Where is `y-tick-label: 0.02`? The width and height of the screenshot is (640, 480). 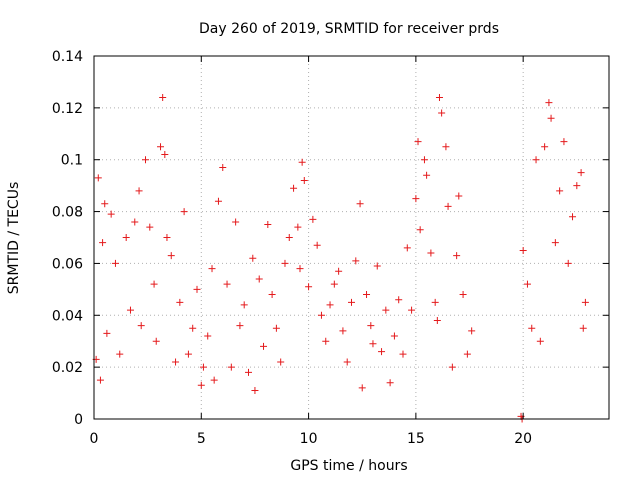 y-tick-label: 0.02 is located at coordinates (67, 368).